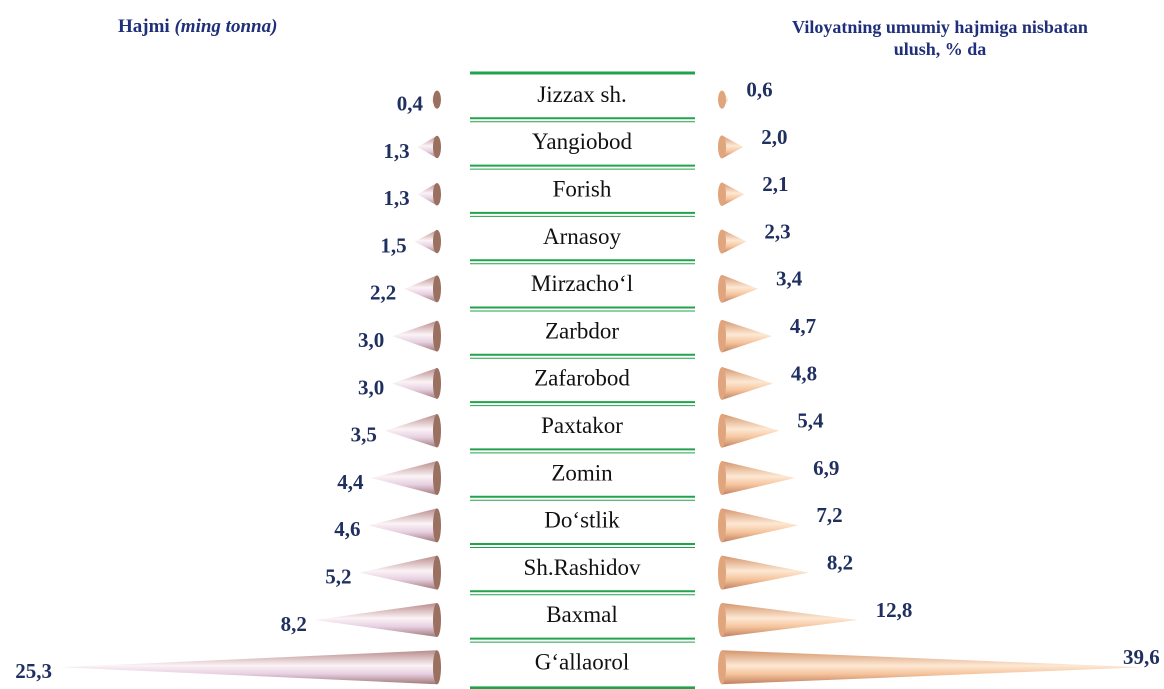 The image size is (1164, 689). What do you see at coordinates (582, 236) in the screenshot?
I see `category-label: Arnasoy` at bounding box center [582, 236].